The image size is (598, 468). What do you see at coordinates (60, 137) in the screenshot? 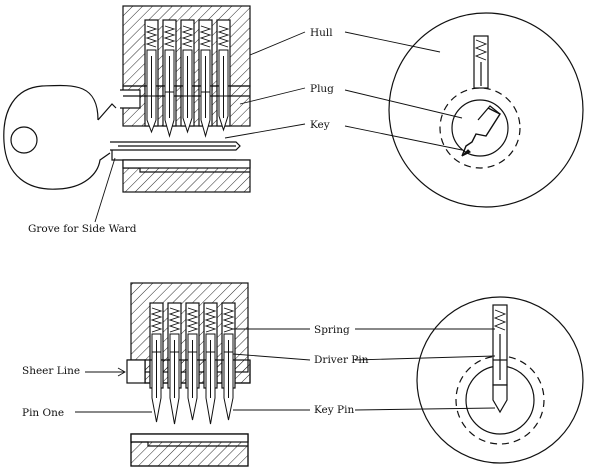
I see `key-bow` at bounding box center [60, 137].